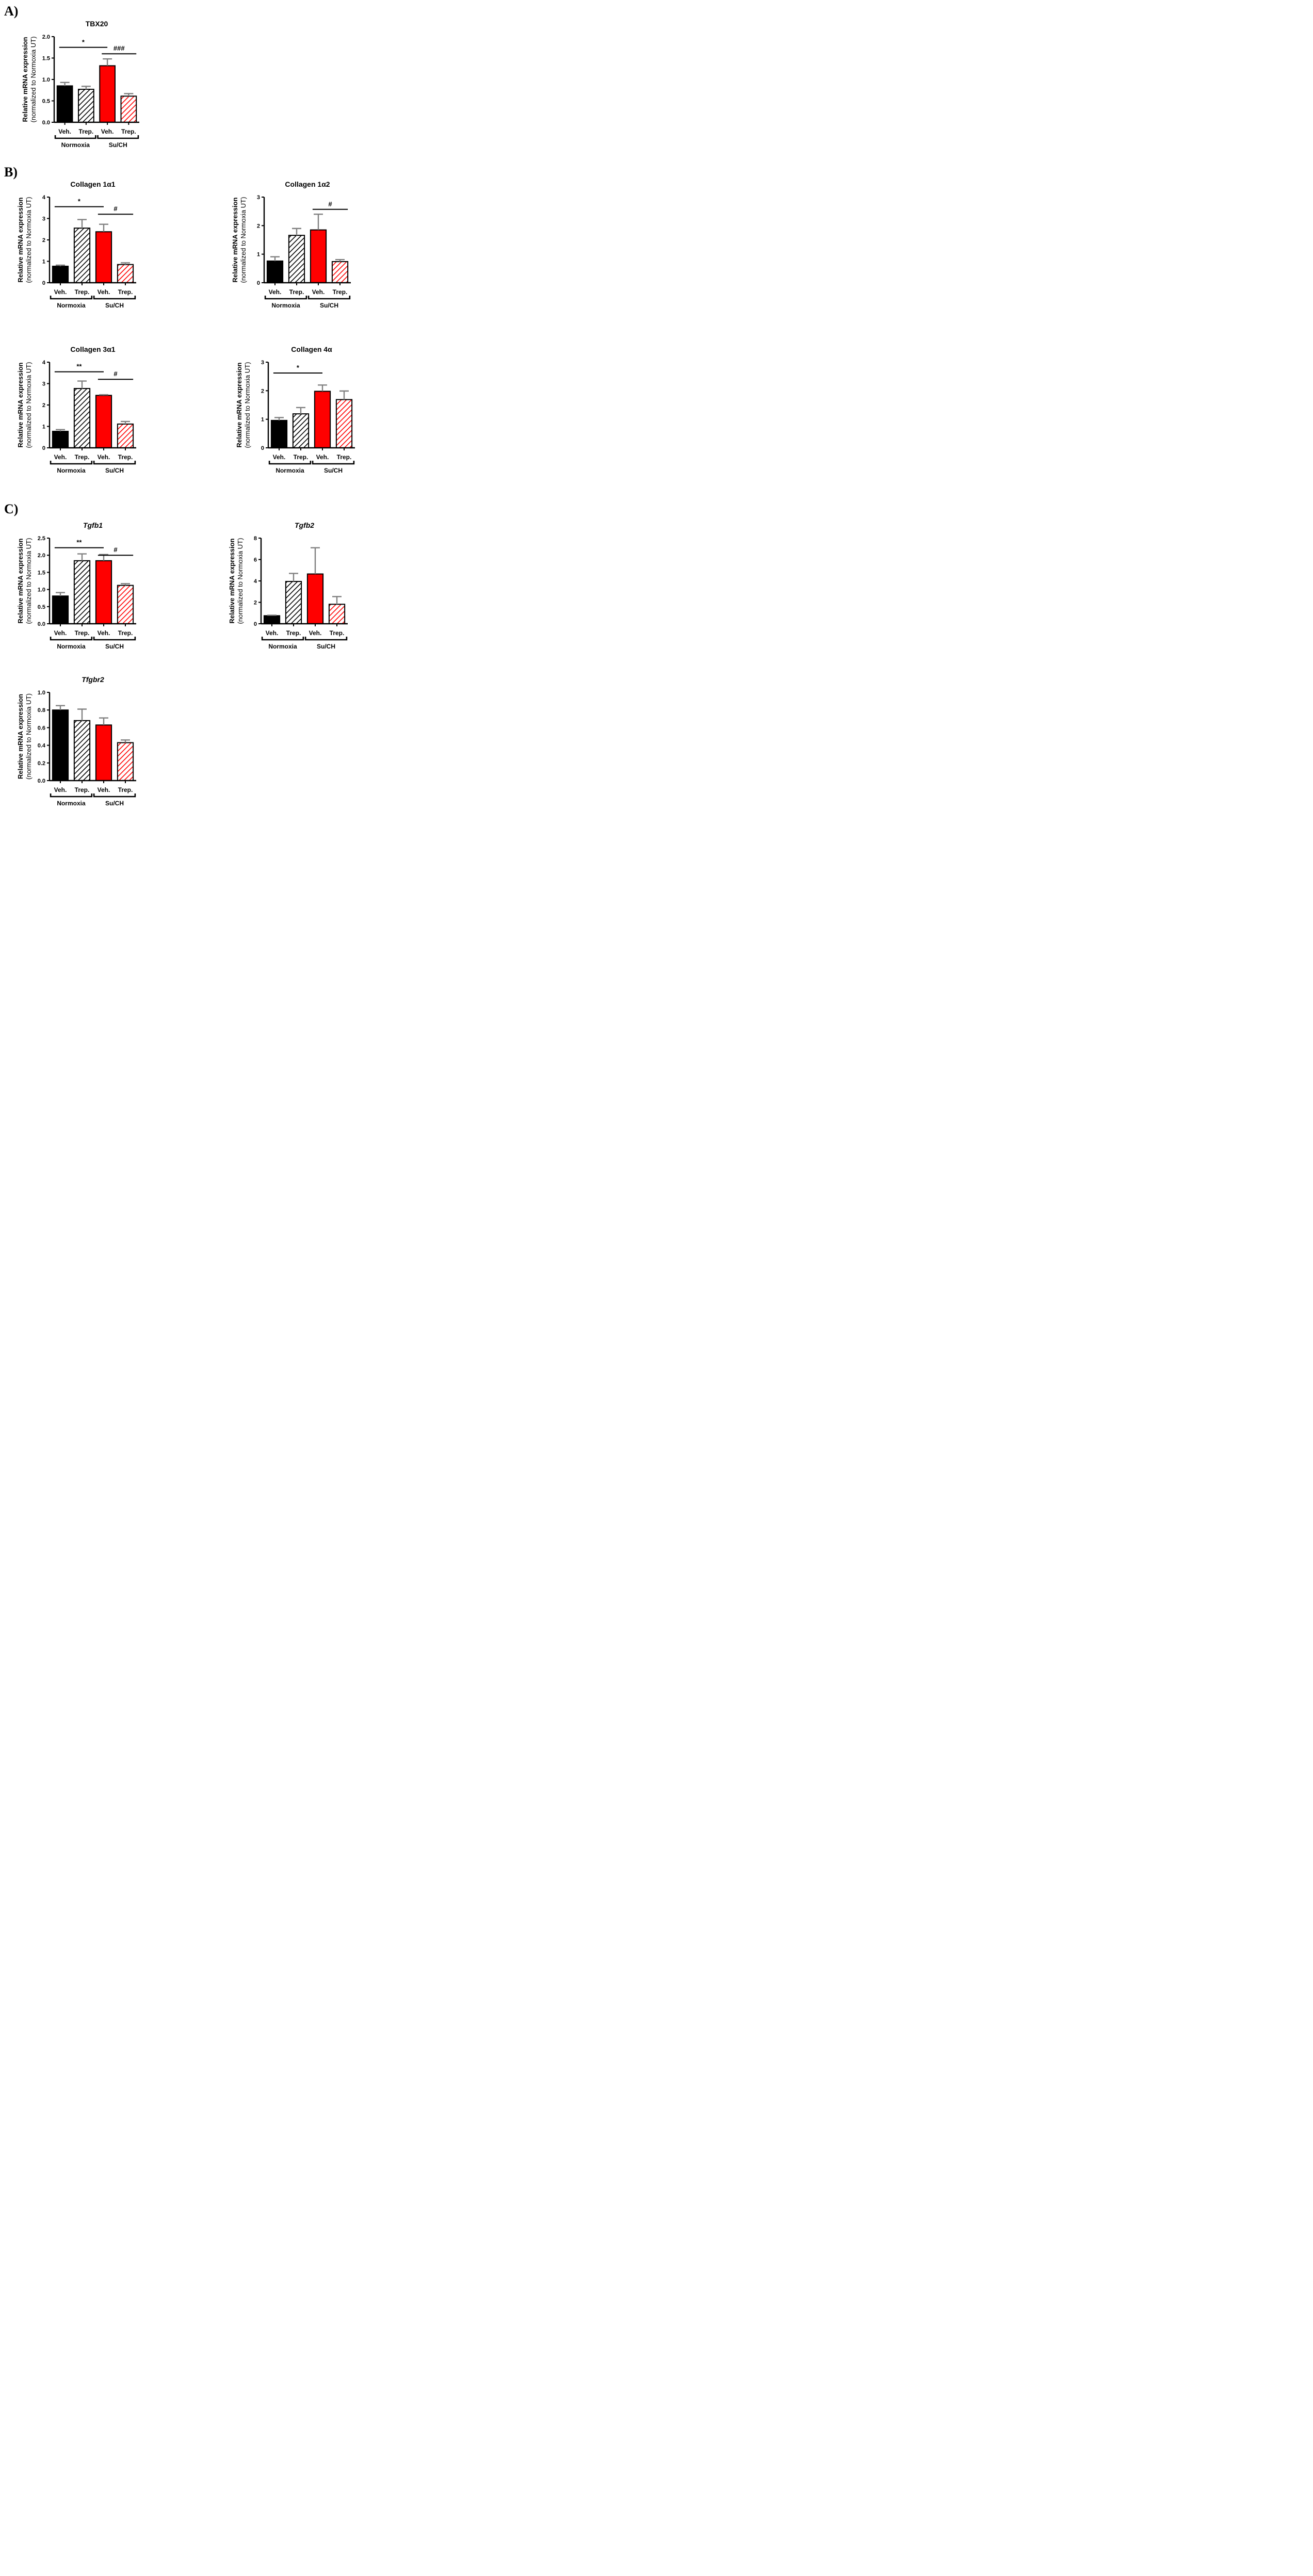 The image size is (1313, 2576). Describe the element at coordinates (256, 539) in the screenshot. I see `y-tick-label: 8` at that location.